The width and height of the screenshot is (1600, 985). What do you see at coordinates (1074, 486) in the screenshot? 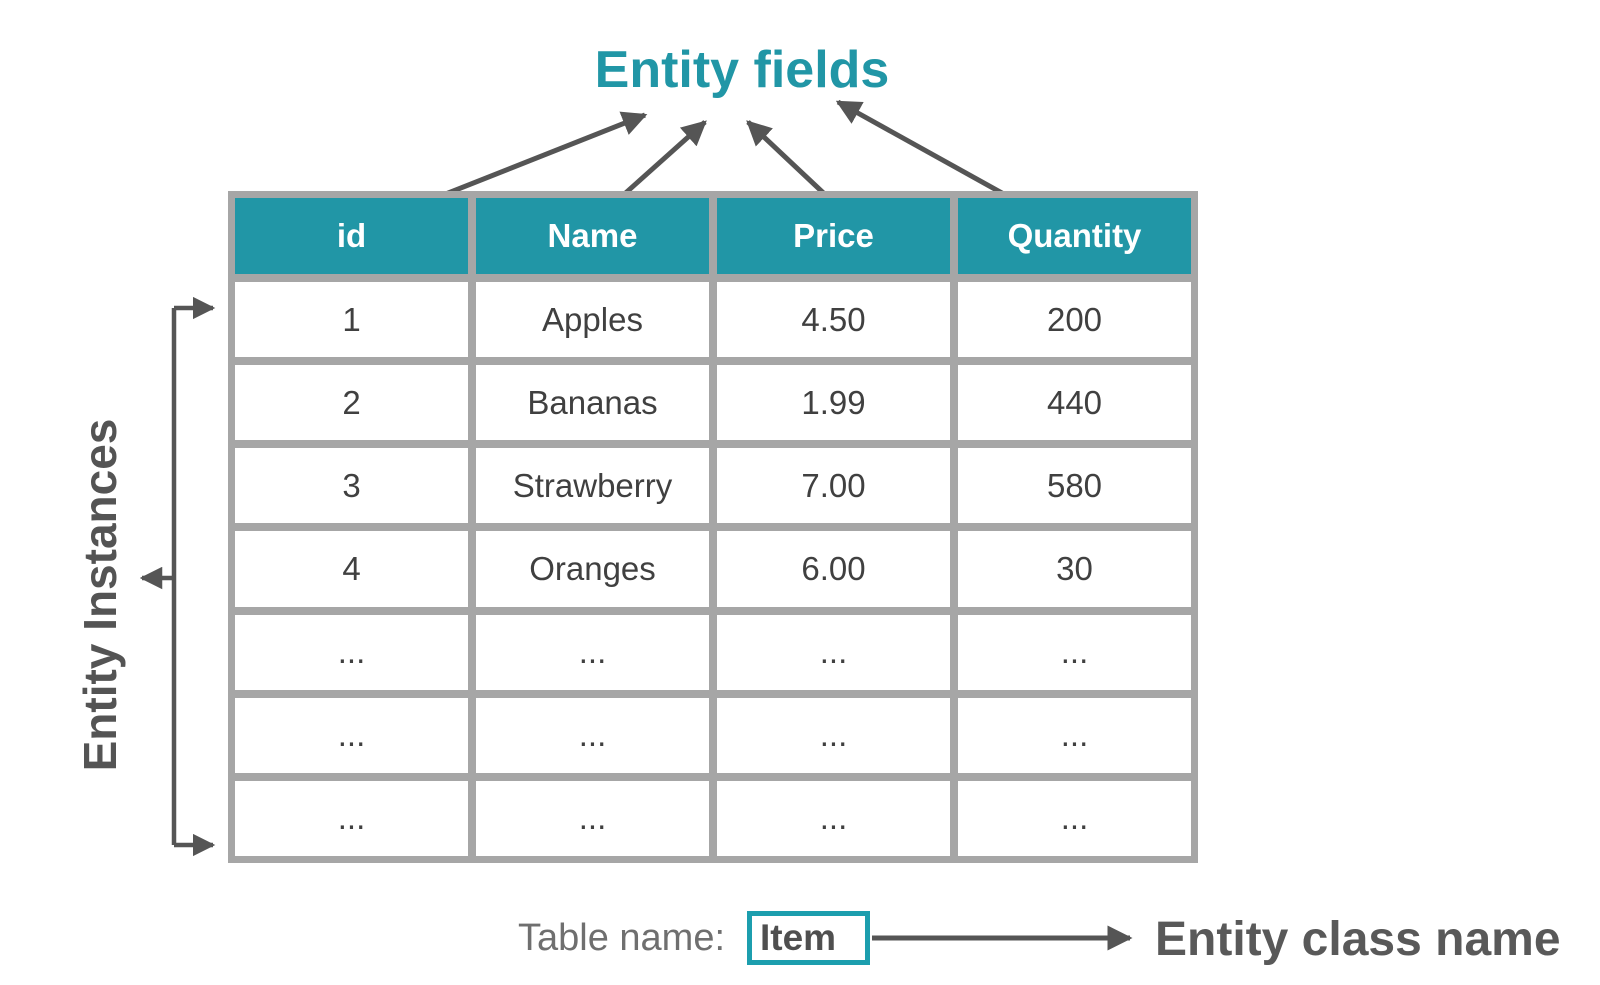
I see `table-cell: 580` at bounding box center [1074, 486].